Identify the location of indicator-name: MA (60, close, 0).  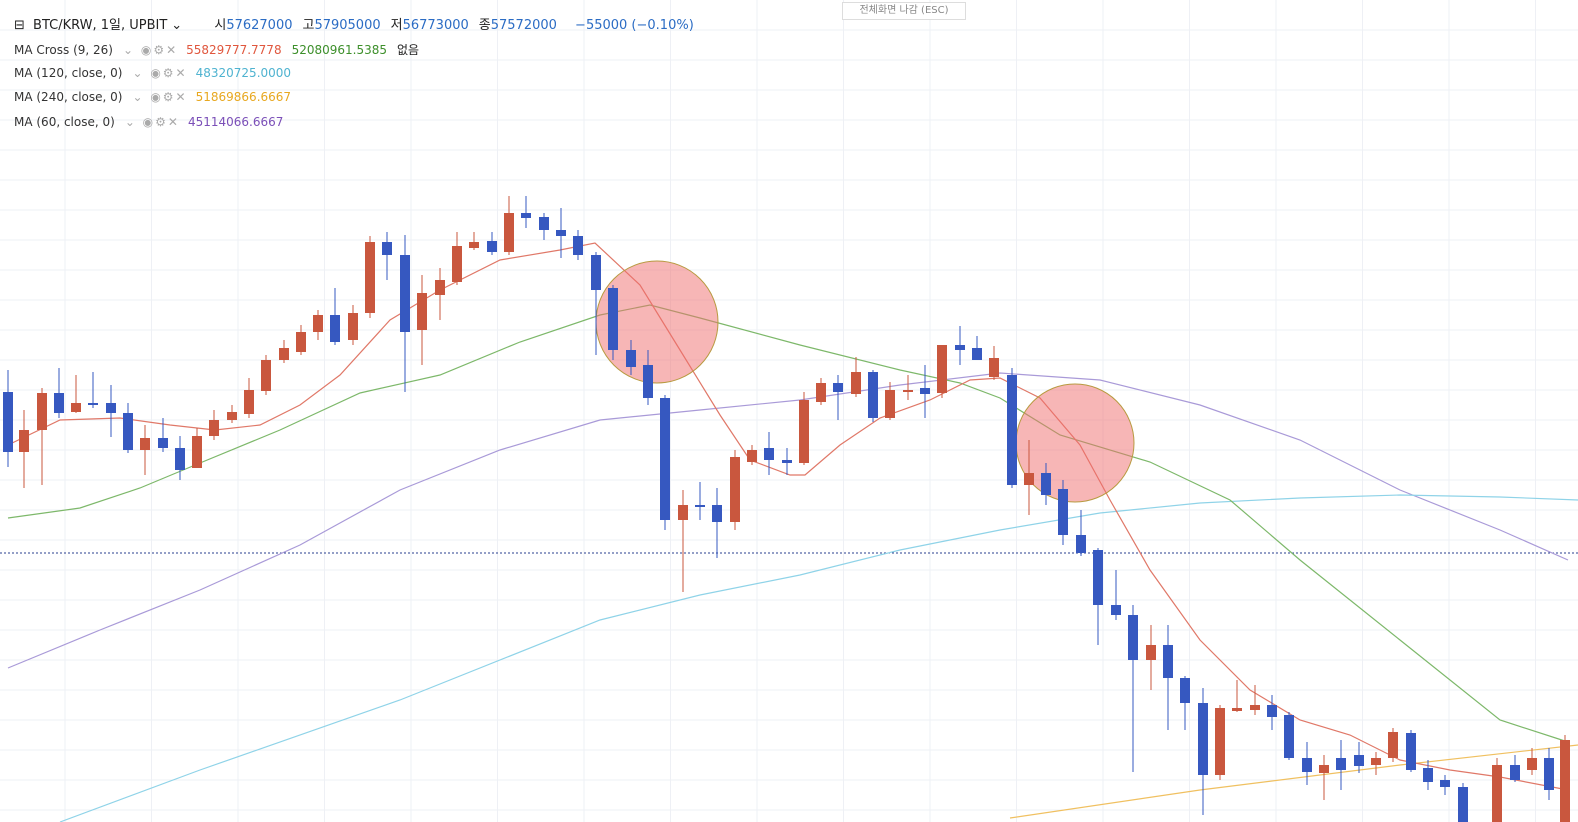
(64, 121).